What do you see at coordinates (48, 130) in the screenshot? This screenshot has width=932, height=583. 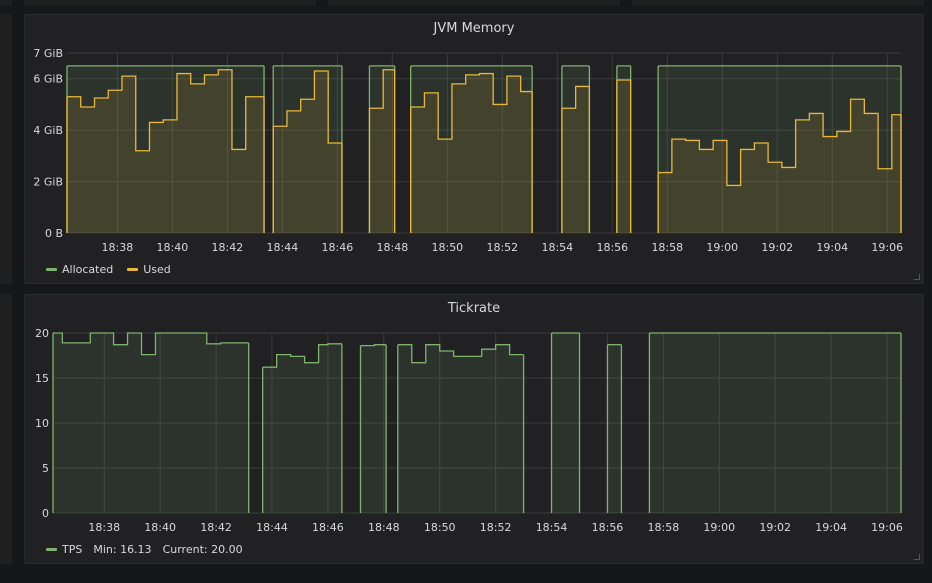 I see `y-tick-label: 4 GiB` at bounding box center [48, 130].